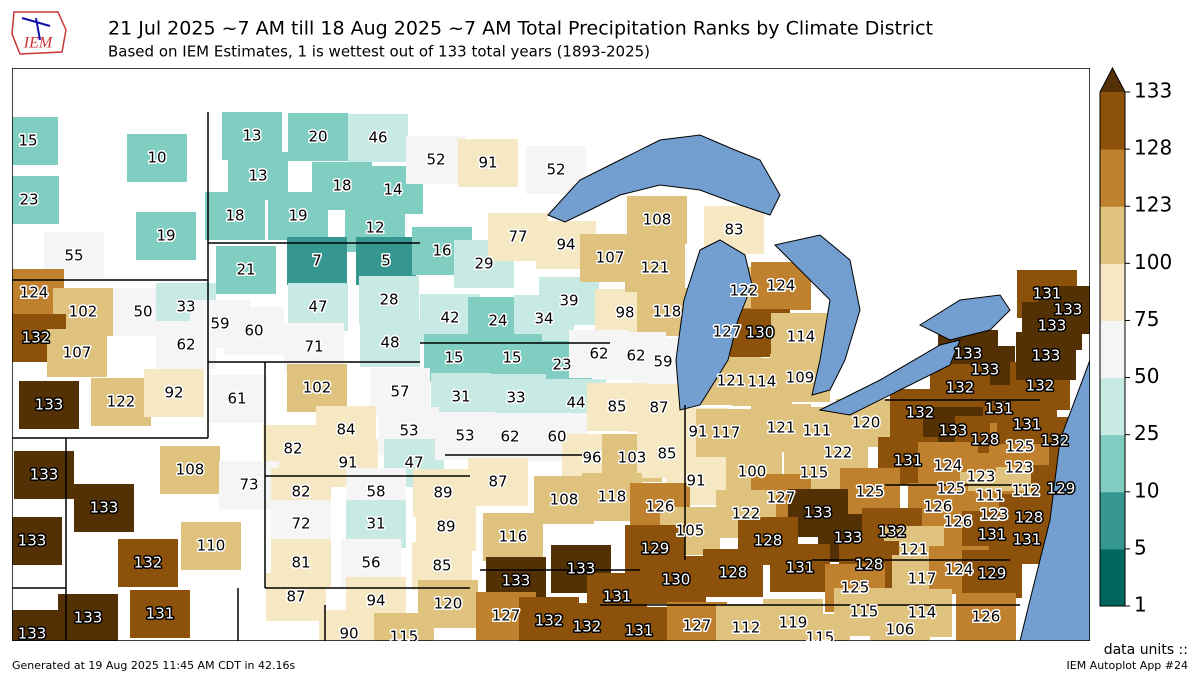  I want to click on district-value: 10, so click(156, 158).